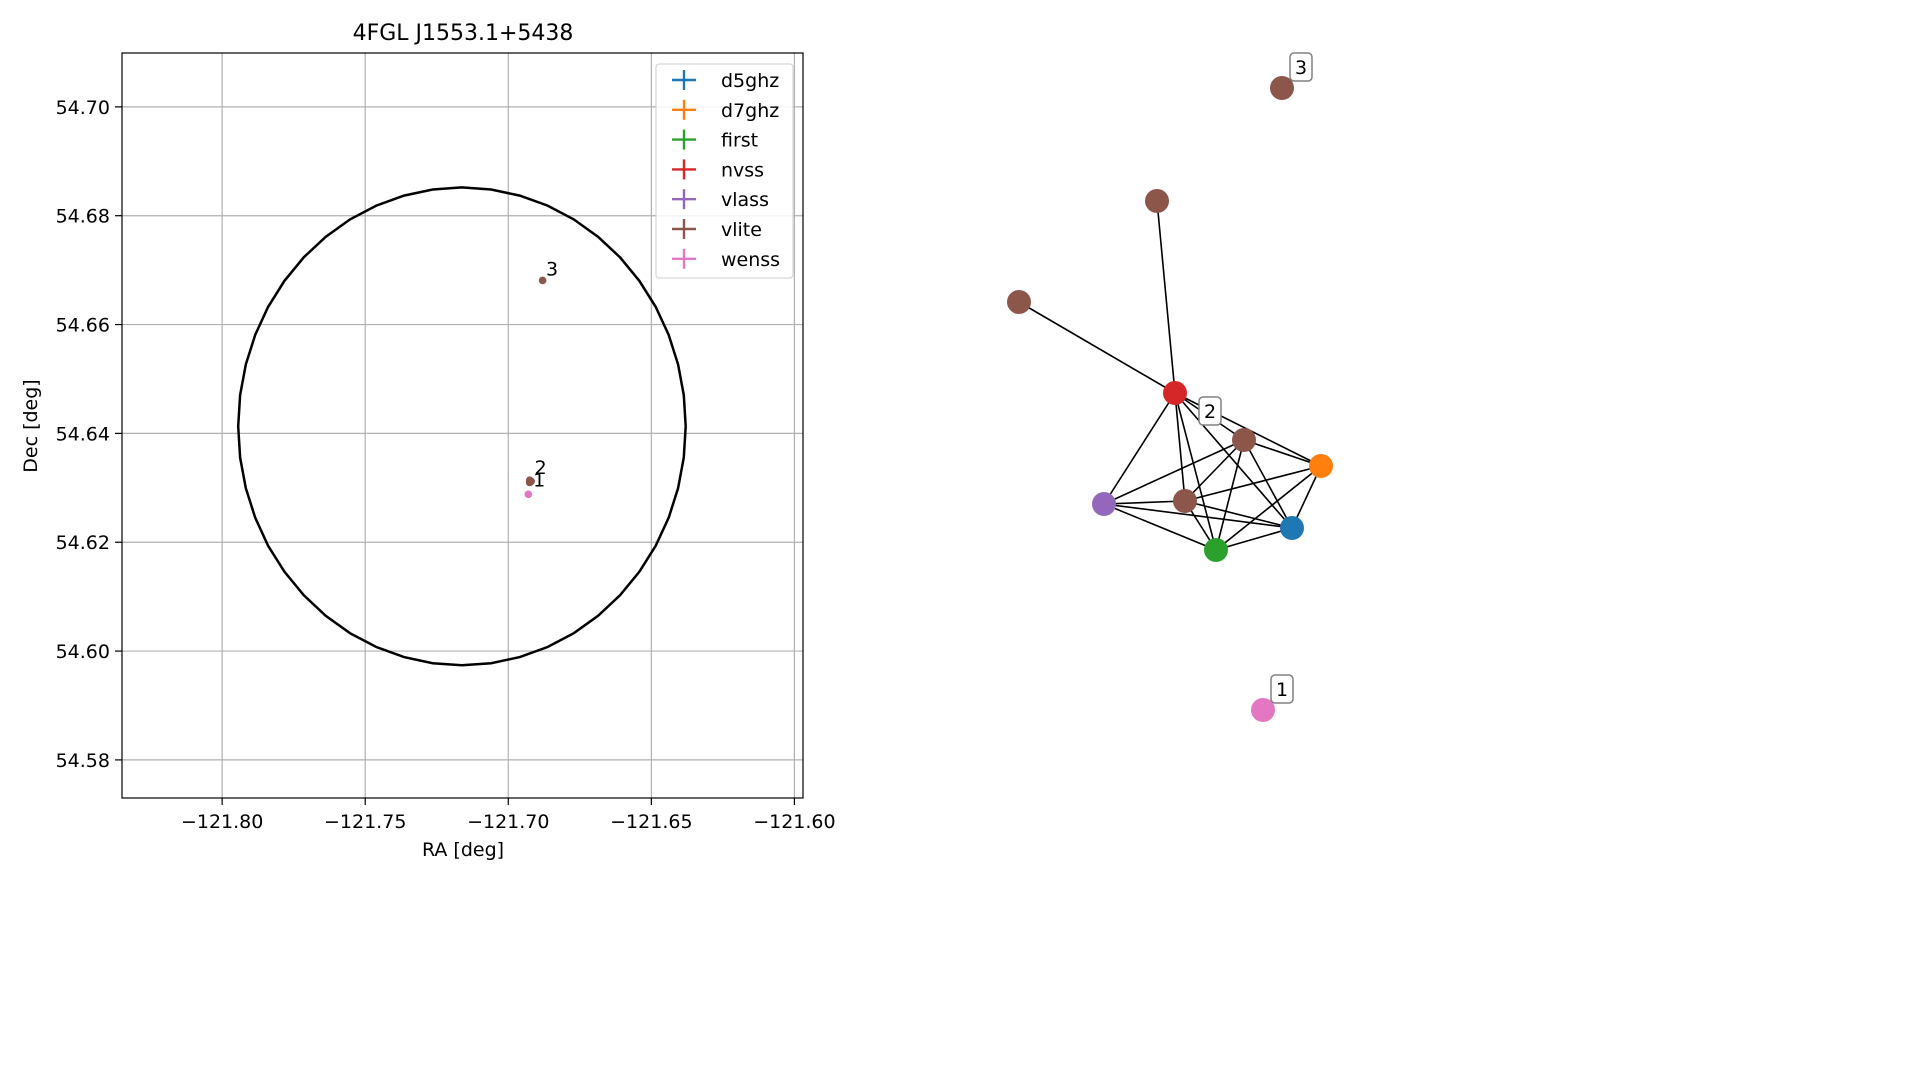  I want to click on network-label-text: 1, so click(1282, 690).